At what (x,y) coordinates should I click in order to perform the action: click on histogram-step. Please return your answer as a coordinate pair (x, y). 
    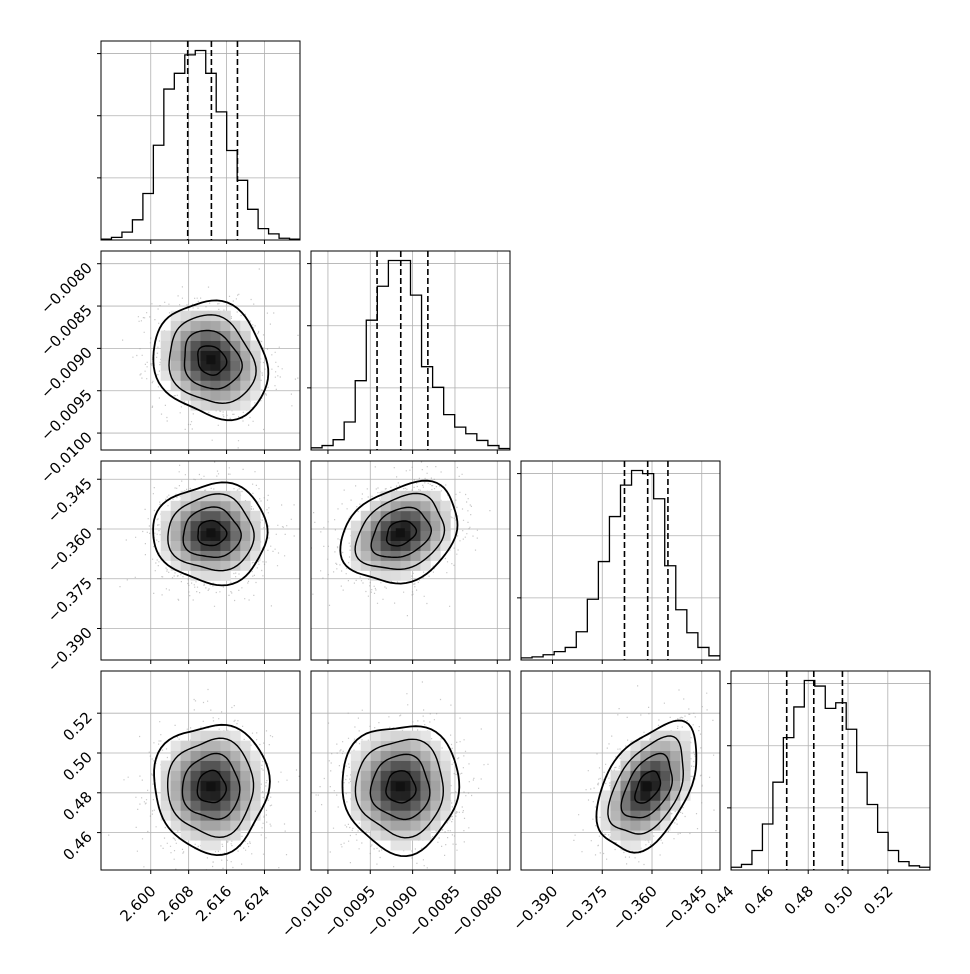
    Looking at the image, I should click on (830, 774).